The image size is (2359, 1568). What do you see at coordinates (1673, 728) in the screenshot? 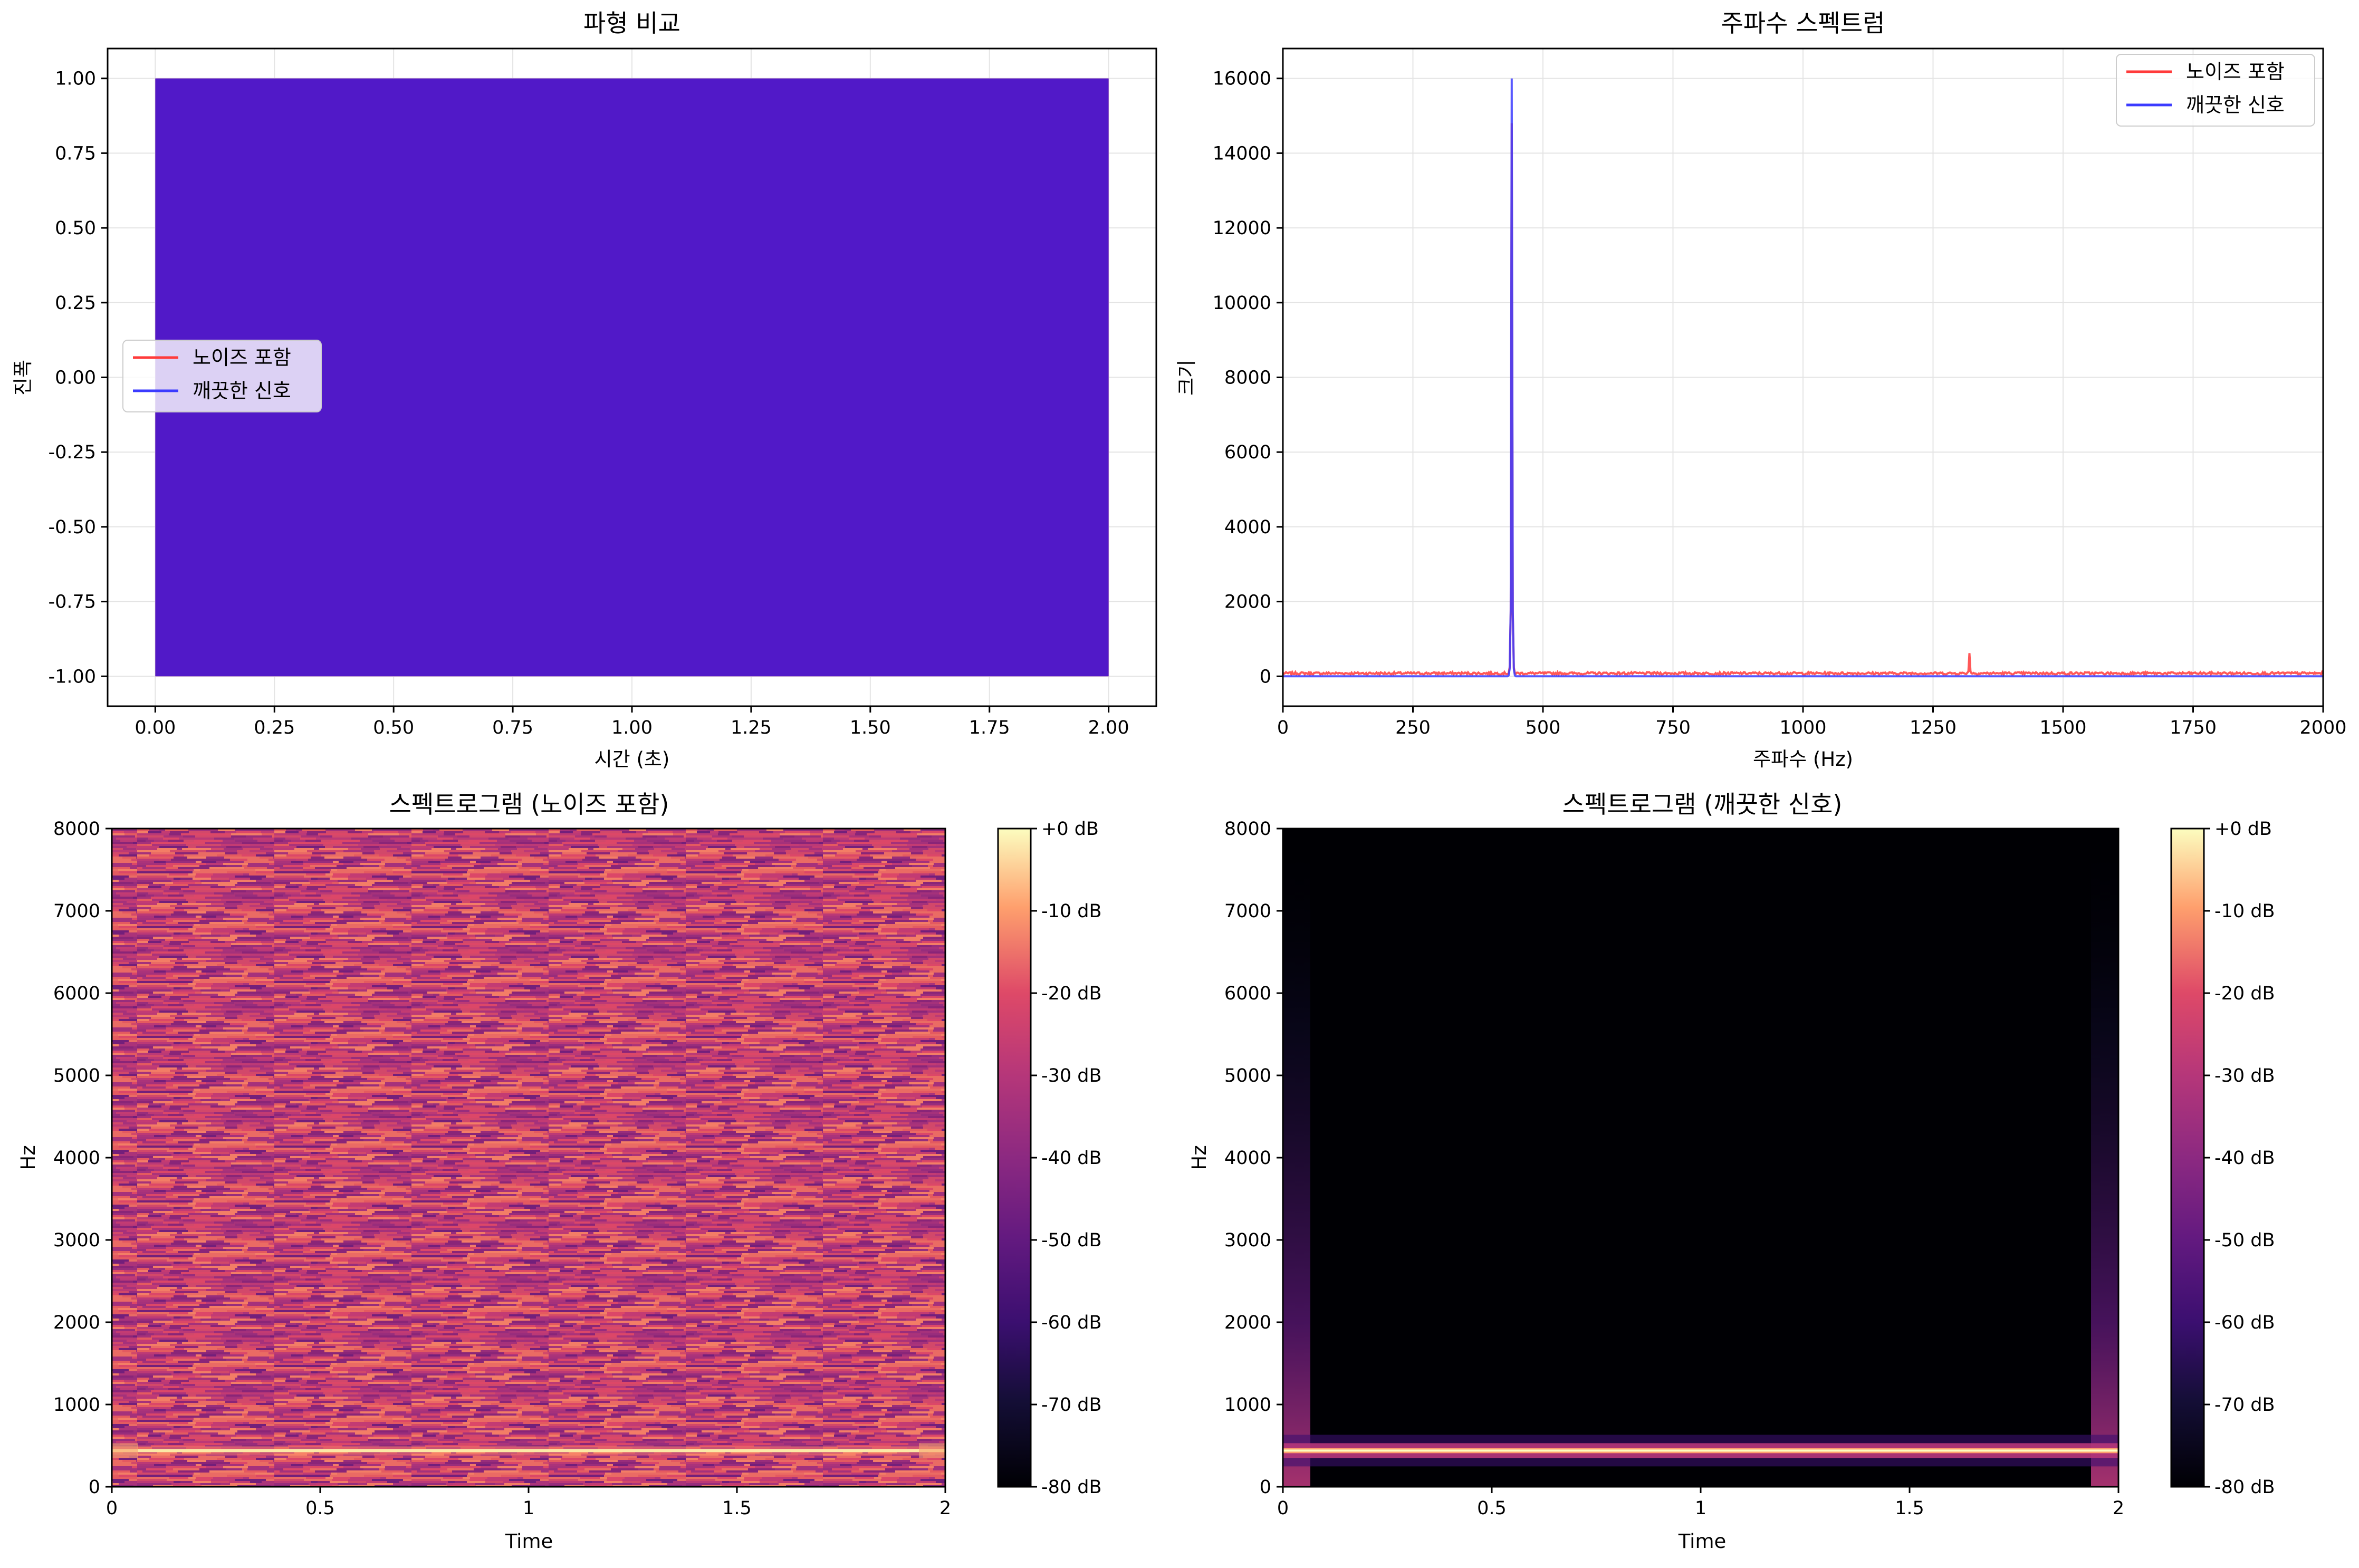
I see `x-tick-label: 750` at bounding box center [1673, 728].